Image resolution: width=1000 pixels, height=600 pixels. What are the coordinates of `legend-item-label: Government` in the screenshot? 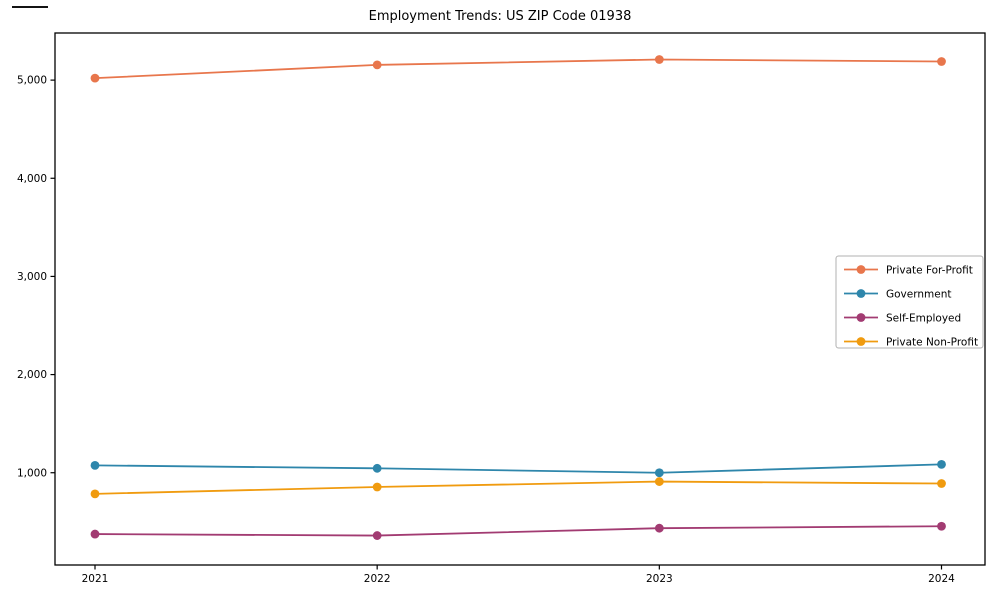 It's located at (918, 294).